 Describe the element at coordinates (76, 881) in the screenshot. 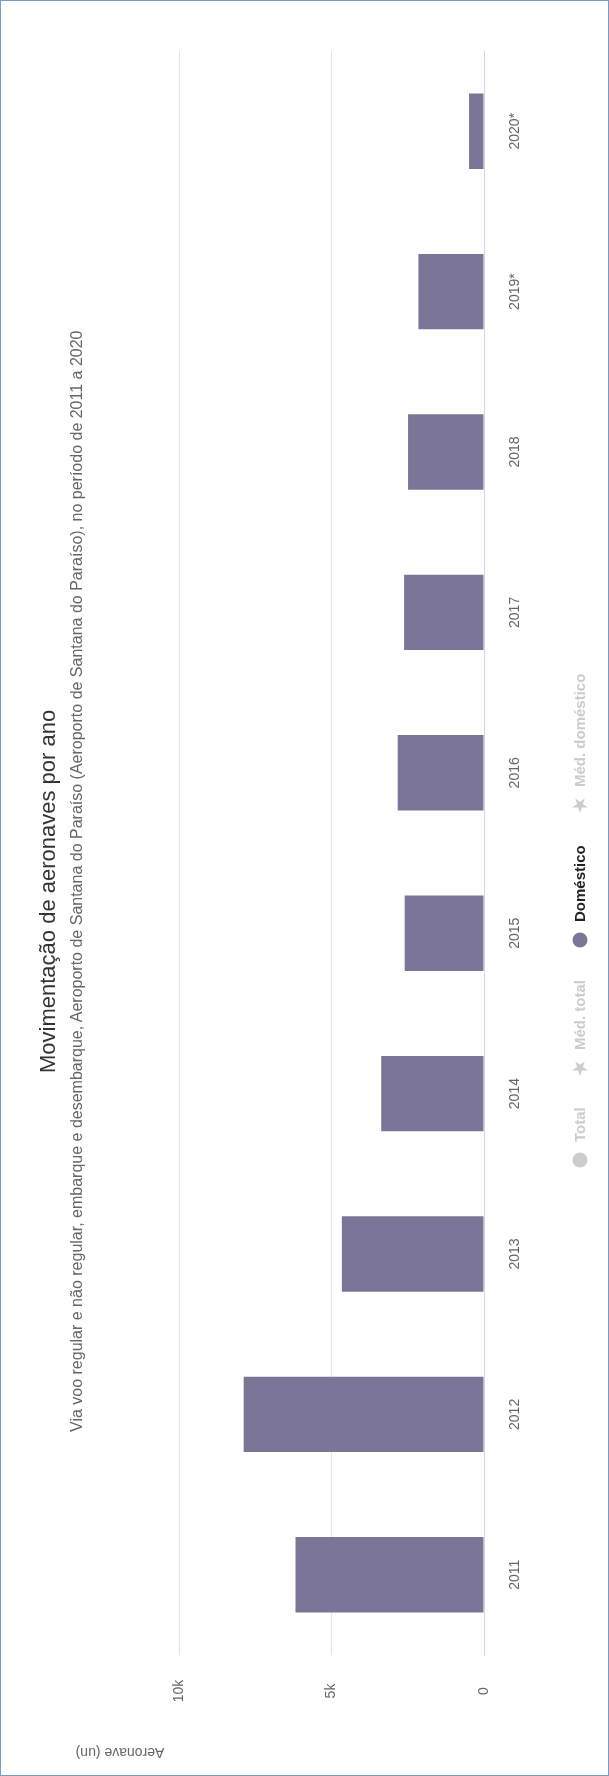

I see `text: Via voo regular e não regular, embarque e desembarque, Aeroporto de Santana do Paraíso (Aeroporto de Santana do Paraíso), no período de 2011 a 2020` at that location.